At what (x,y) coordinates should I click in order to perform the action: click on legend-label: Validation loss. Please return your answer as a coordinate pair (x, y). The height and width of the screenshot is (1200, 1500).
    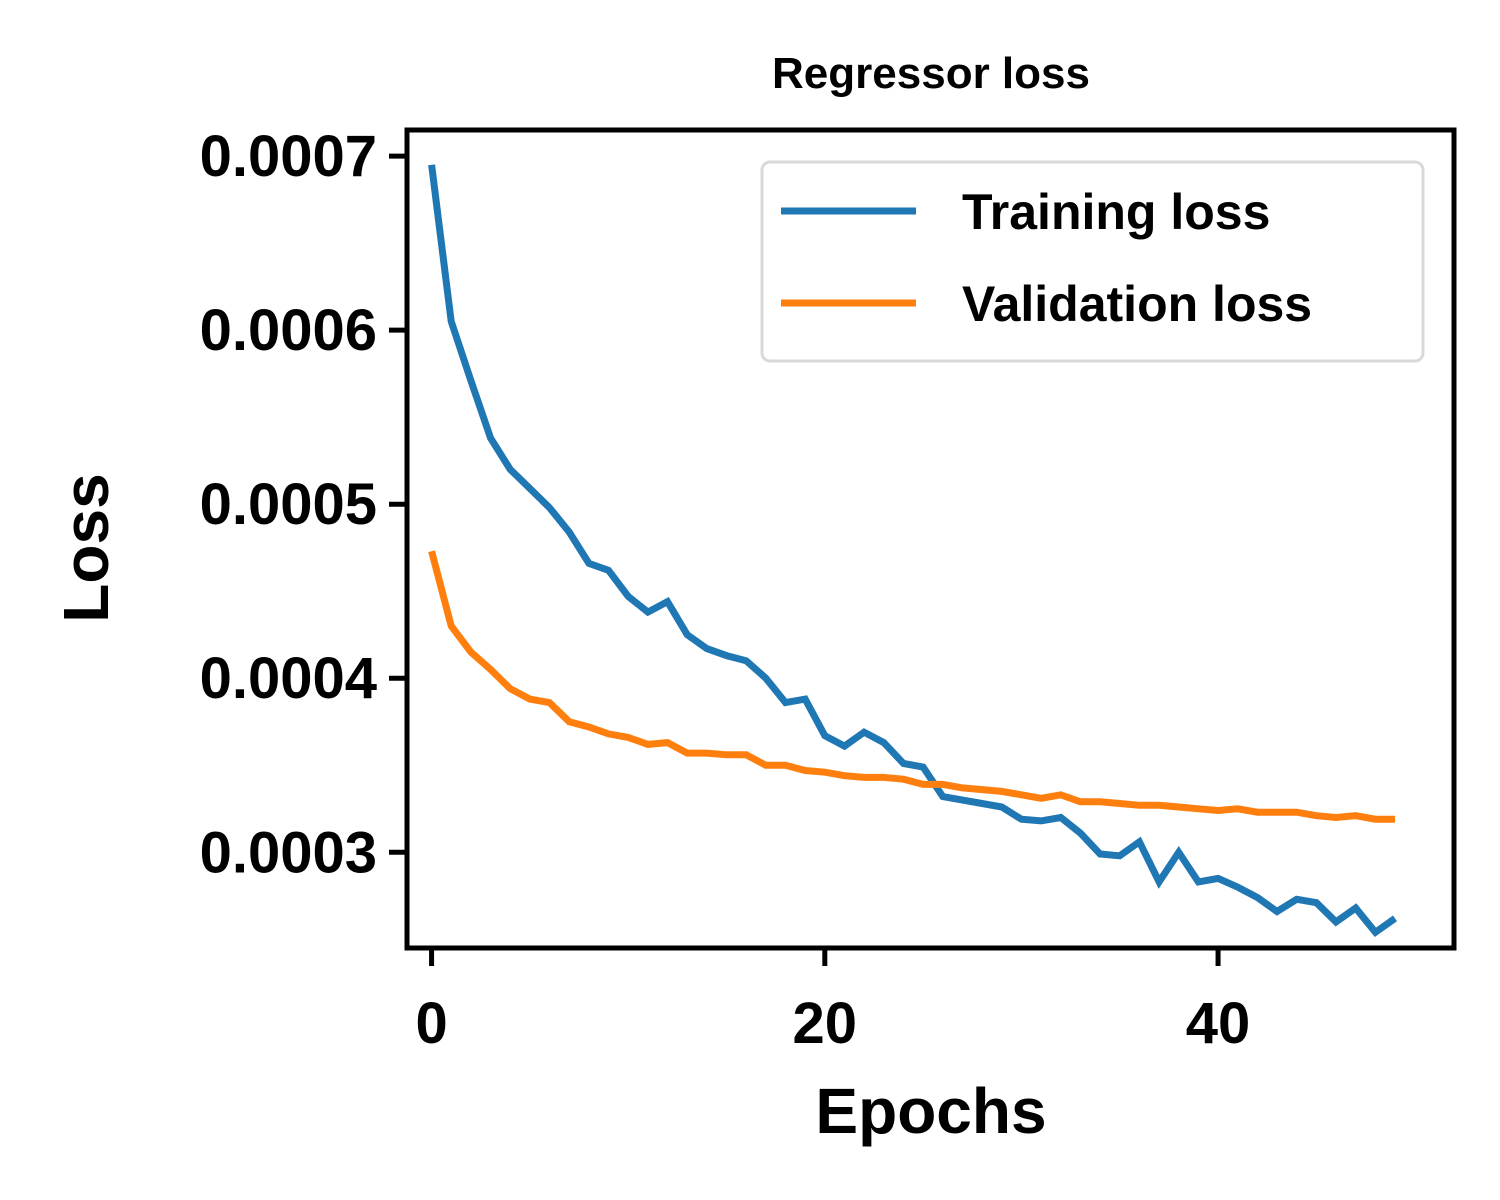
    Looking at the image, I should click on (1137, 304).